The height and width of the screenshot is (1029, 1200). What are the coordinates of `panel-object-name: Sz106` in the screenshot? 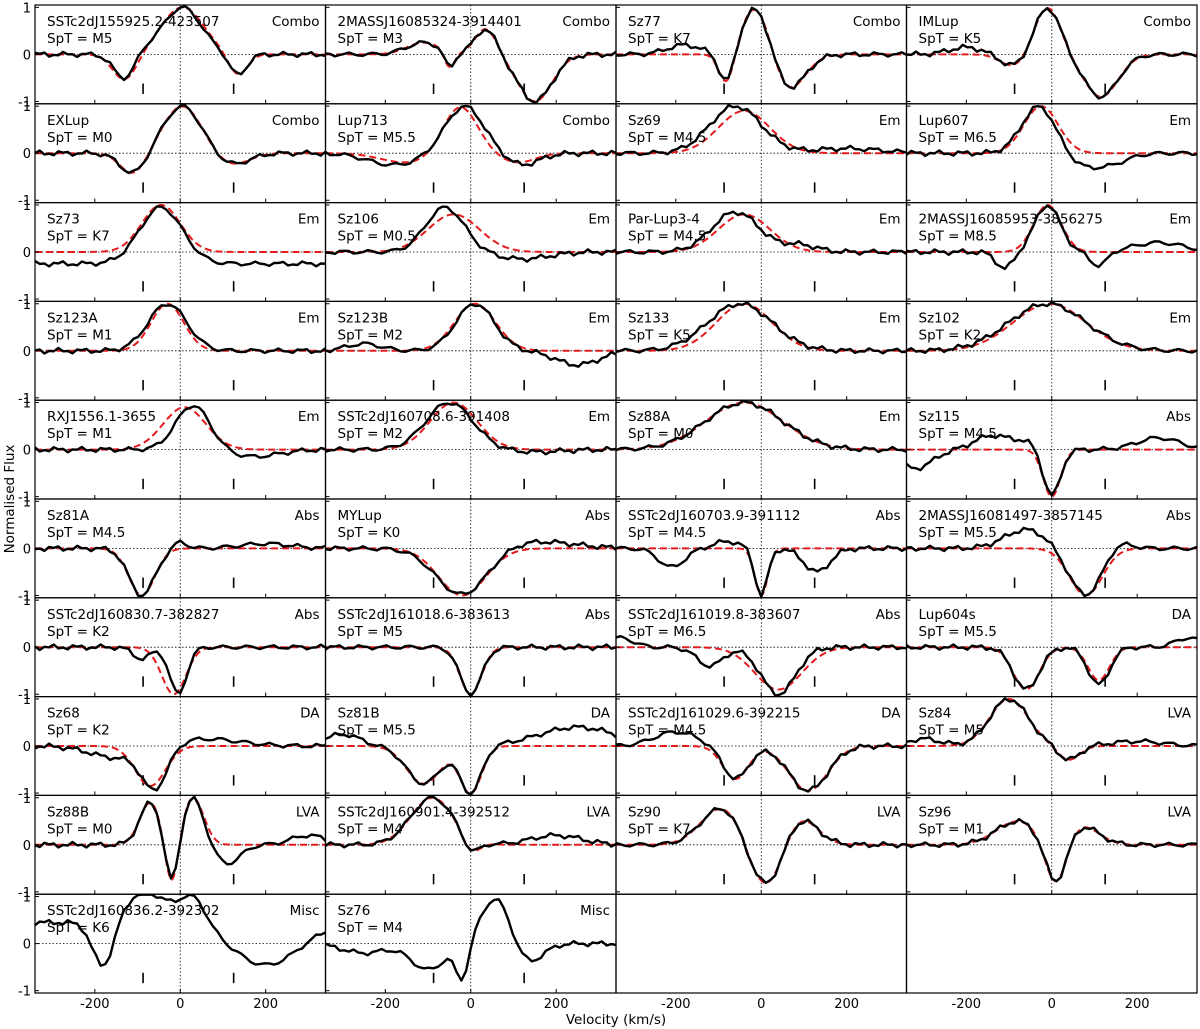 It's located at (358, 220).